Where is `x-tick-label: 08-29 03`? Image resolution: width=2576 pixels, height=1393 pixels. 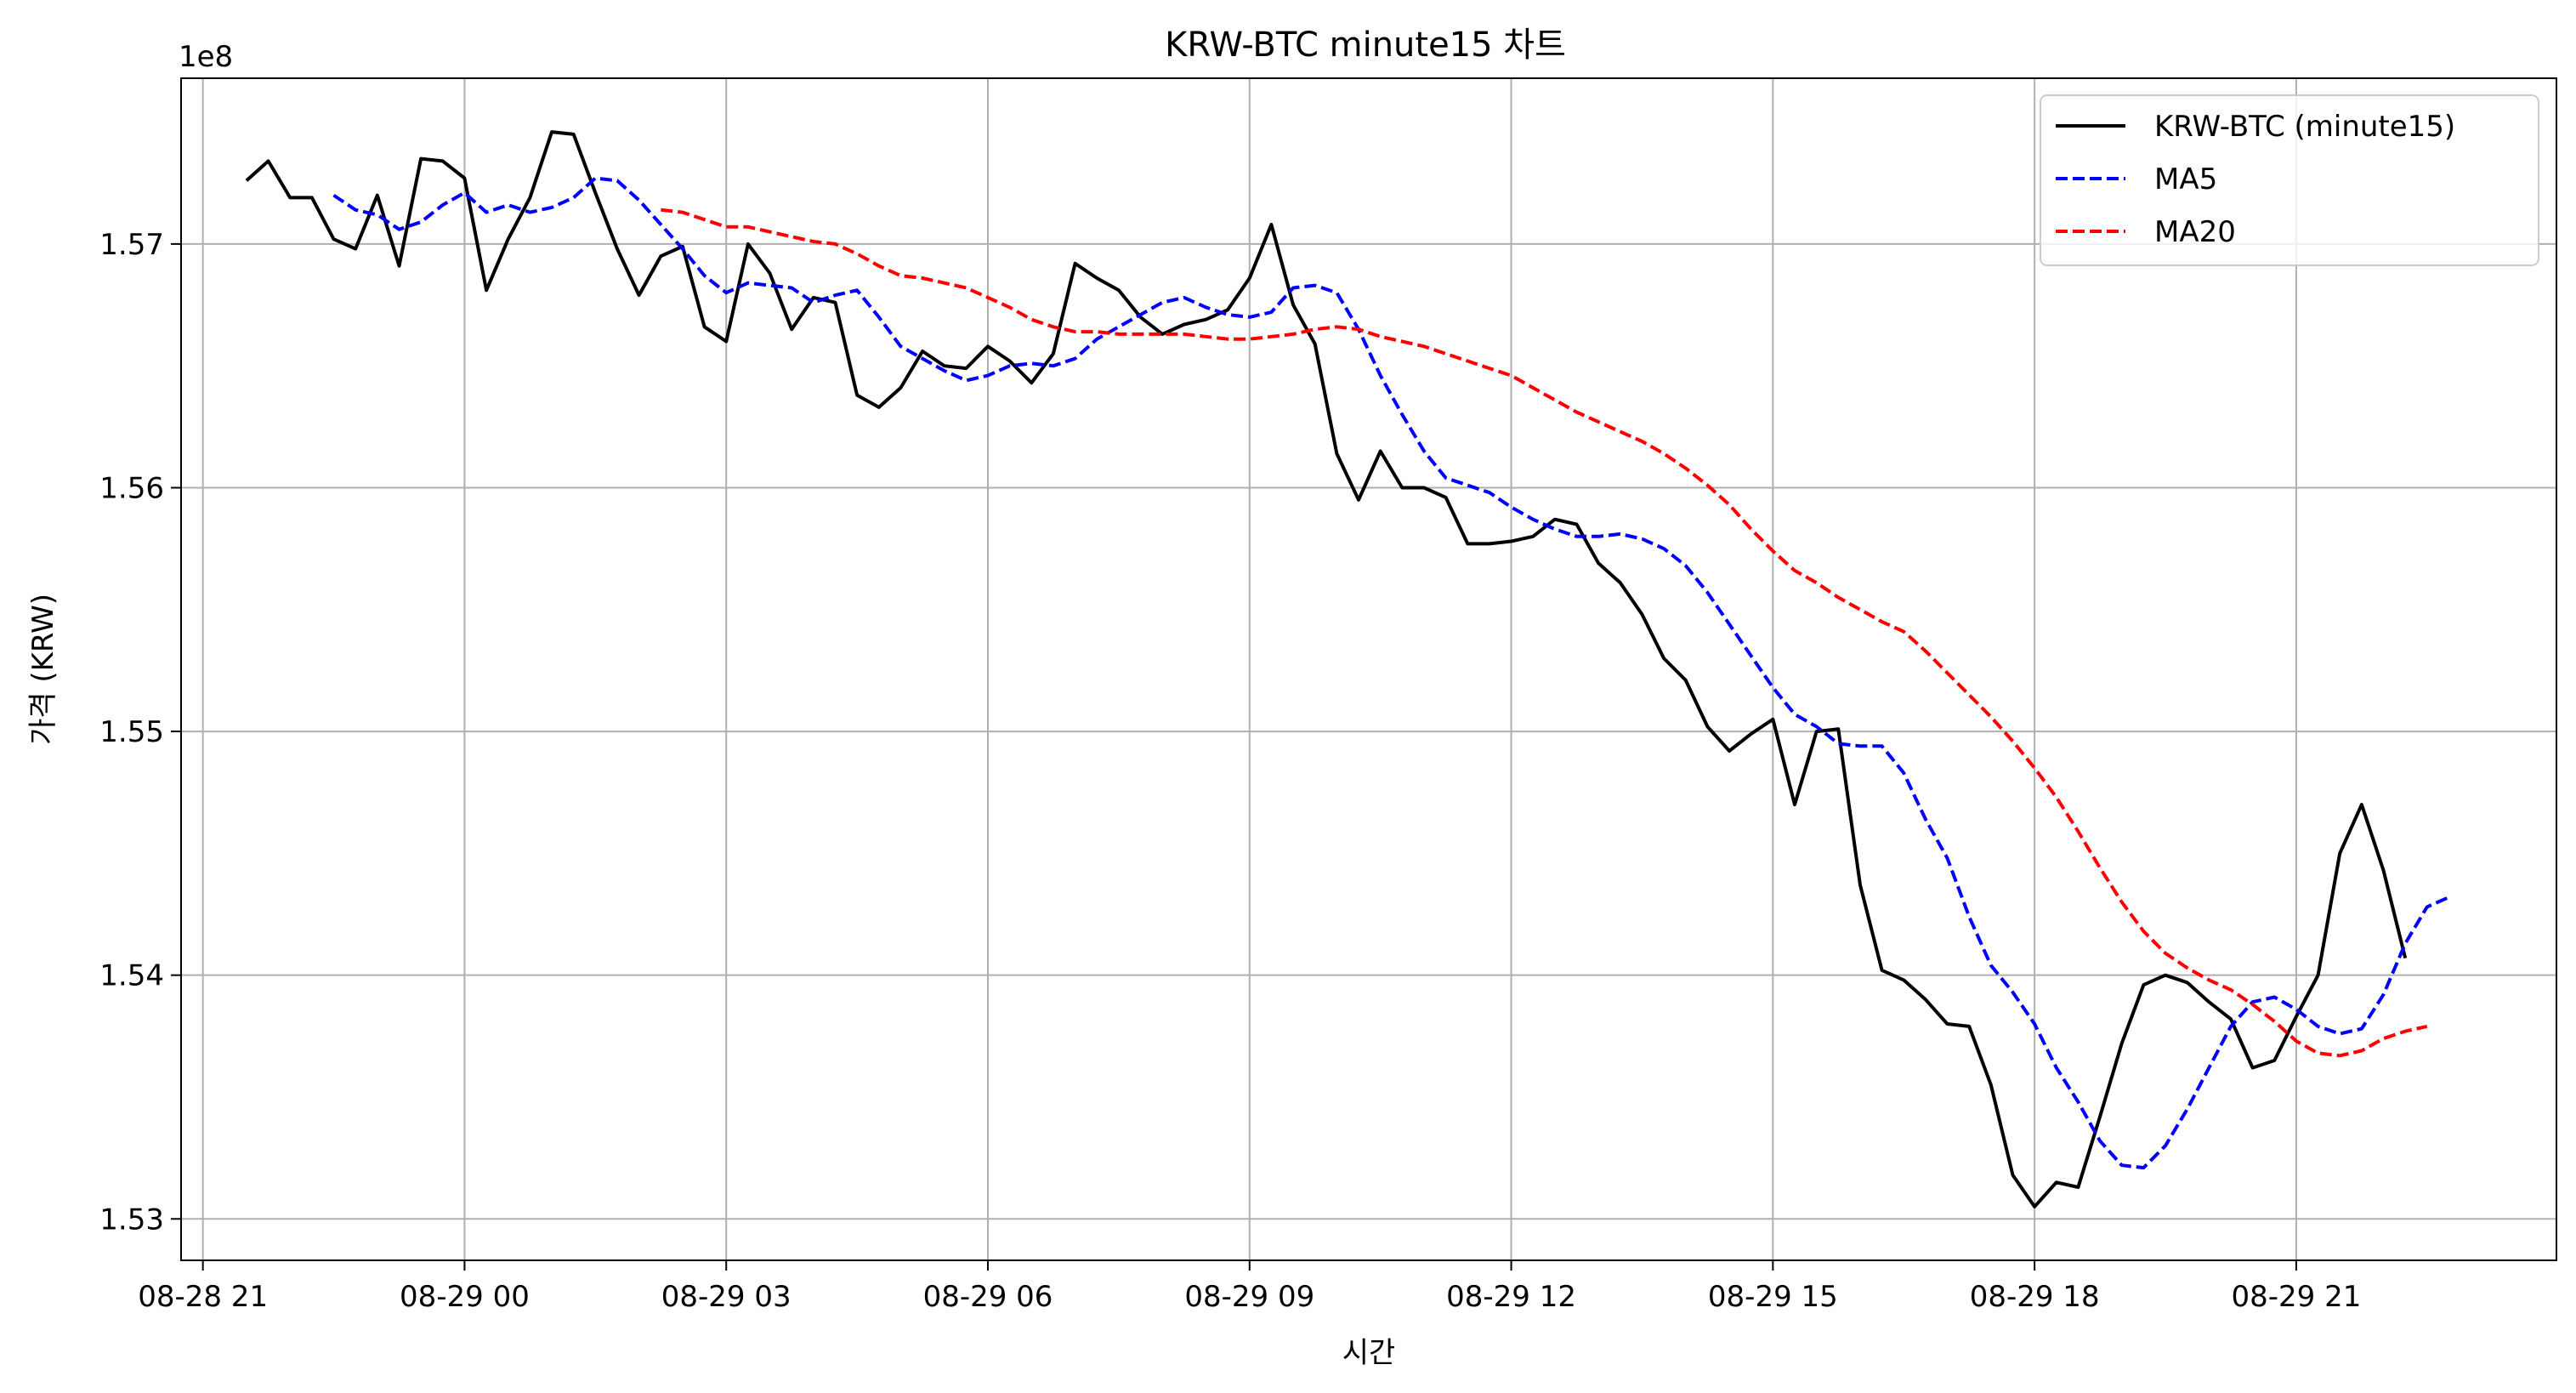
x-tick-label: 08-29 03 is located at coordinates (726, 1297).